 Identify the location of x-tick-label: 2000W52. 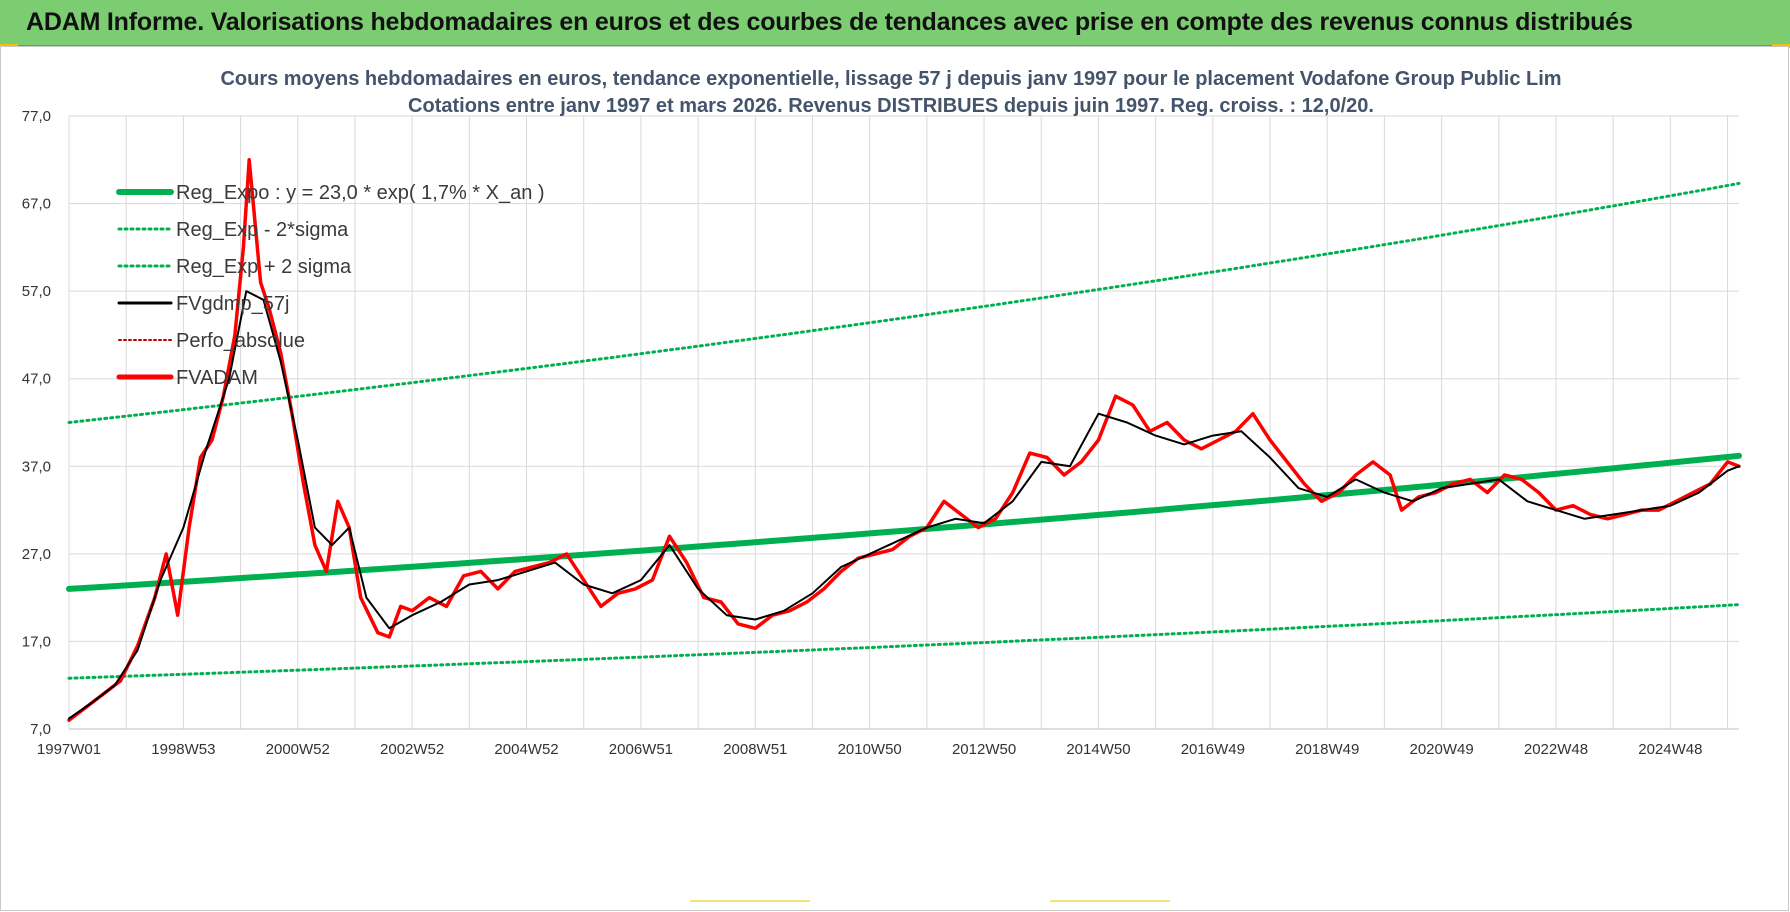
(298, 749).